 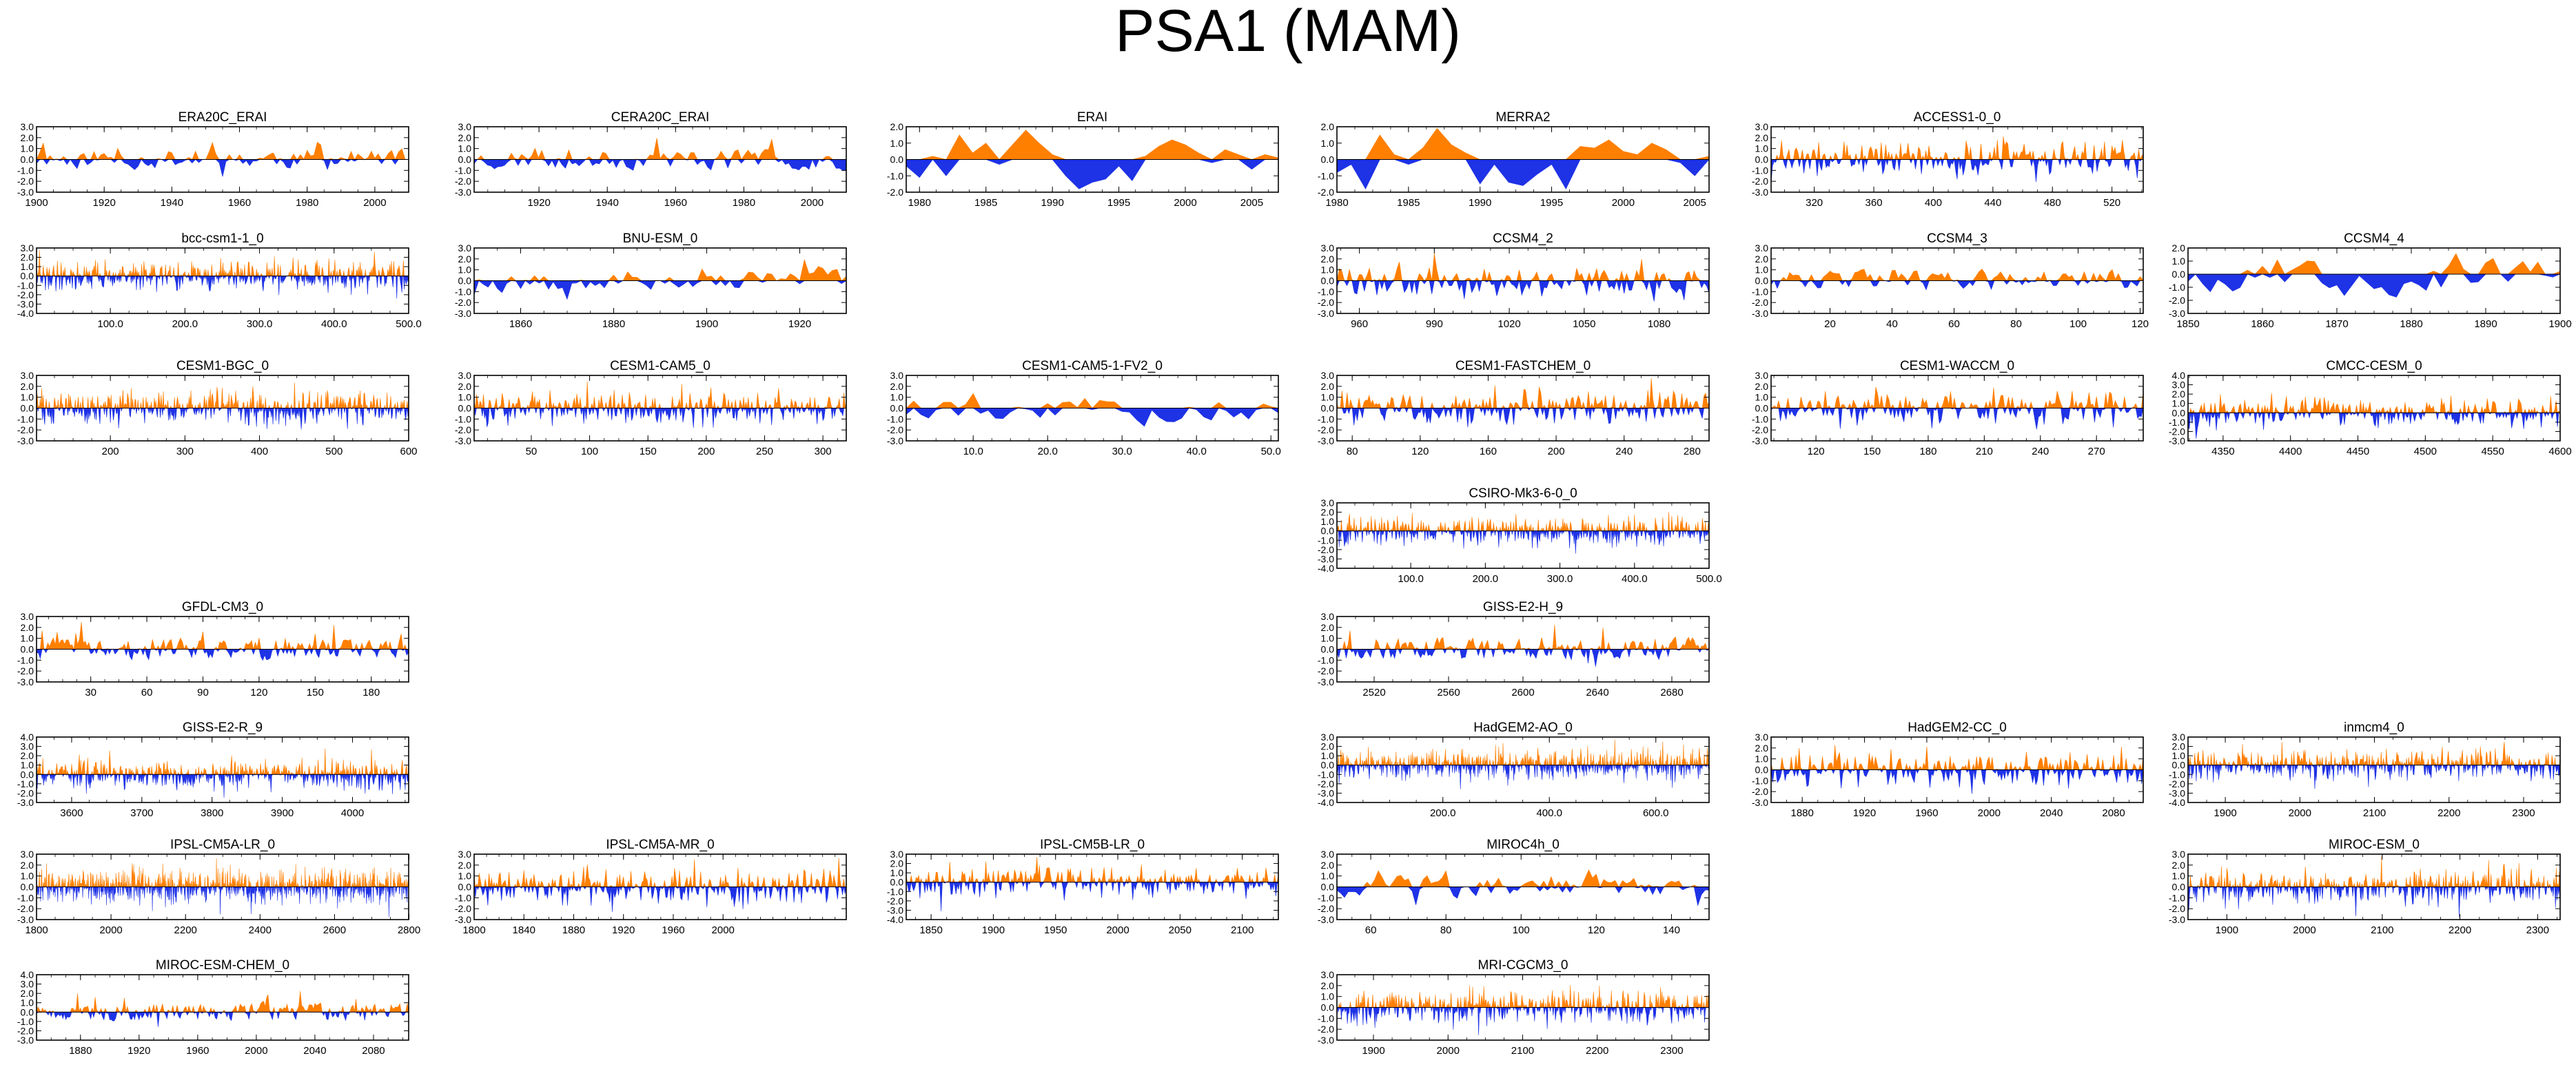 What do you see at coordinates (185, 324) in the screenshot?
I see `x-tick-label: 200.0` at bounding box center [185, 324].